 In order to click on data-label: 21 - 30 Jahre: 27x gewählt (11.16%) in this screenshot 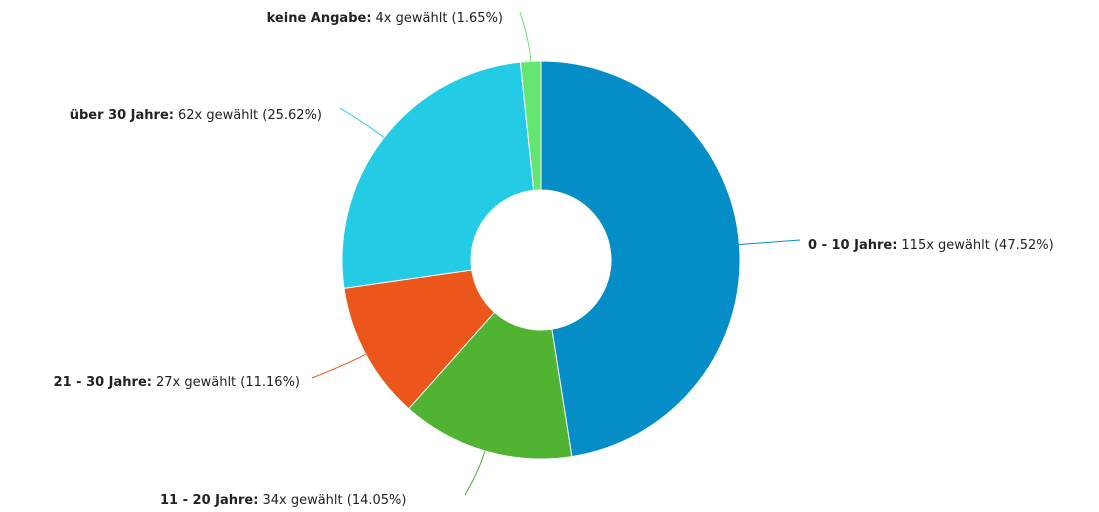, I will do `click(177, 382)`.